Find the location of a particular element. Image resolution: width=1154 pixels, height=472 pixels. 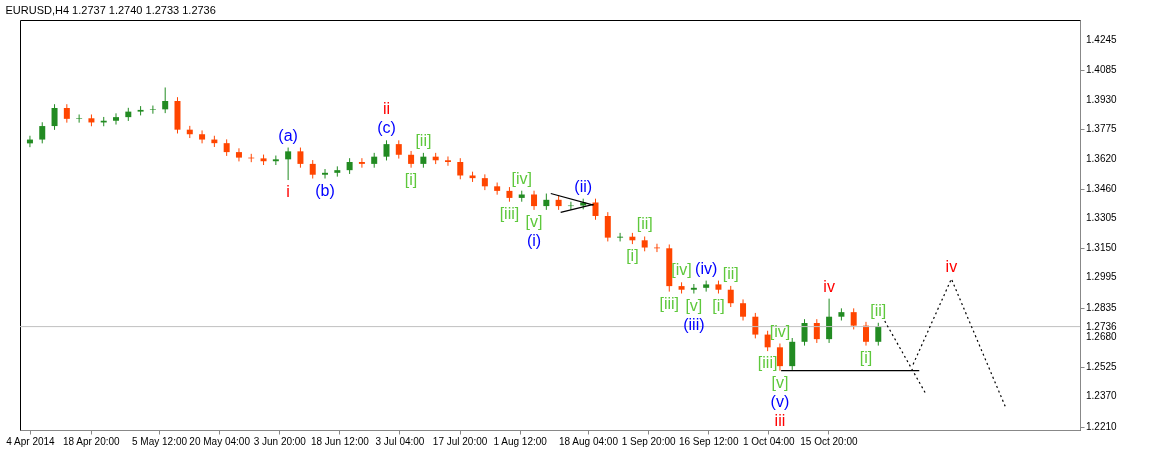

annotation: (a) is located at coordinates (288, 135).